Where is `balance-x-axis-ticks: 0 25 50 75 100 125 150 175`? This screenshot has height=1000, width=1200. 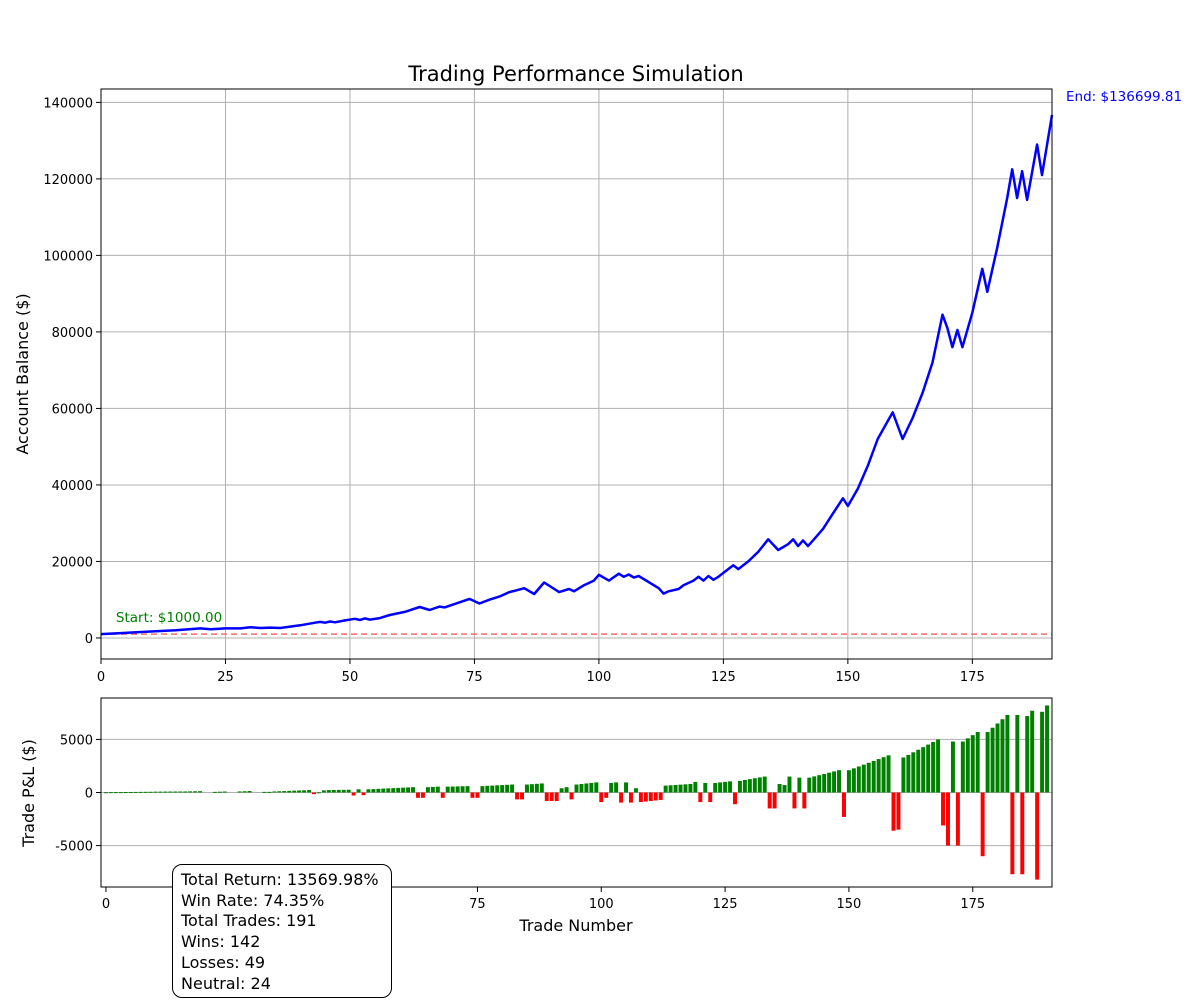
balance-x-axis-ticks: 0 25 50 75 100 125 150 175 is located at coordinates (541, 672).